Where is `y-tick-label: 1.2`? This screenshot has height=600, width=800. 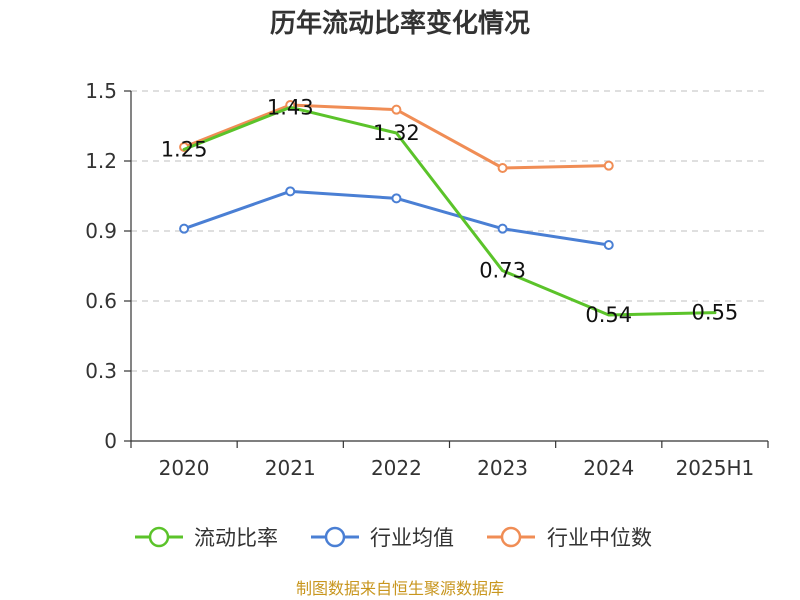
y-tick-label: 1.2 is located at coordinates (101, 161).